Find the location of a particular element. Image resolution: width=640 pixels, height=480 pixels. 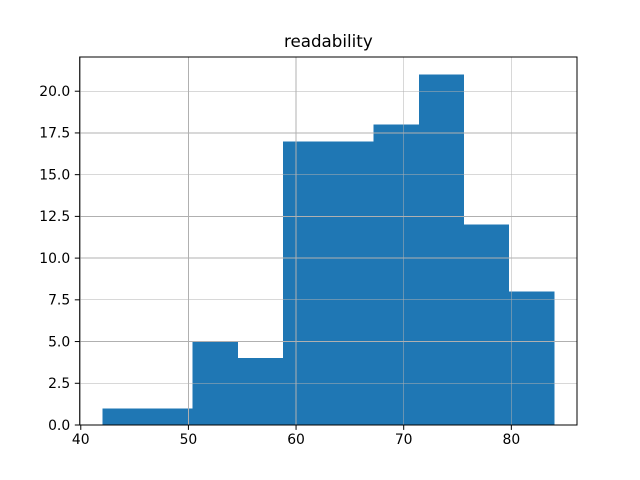

x-tick-label: 50 is located at coordinates (189, 440).